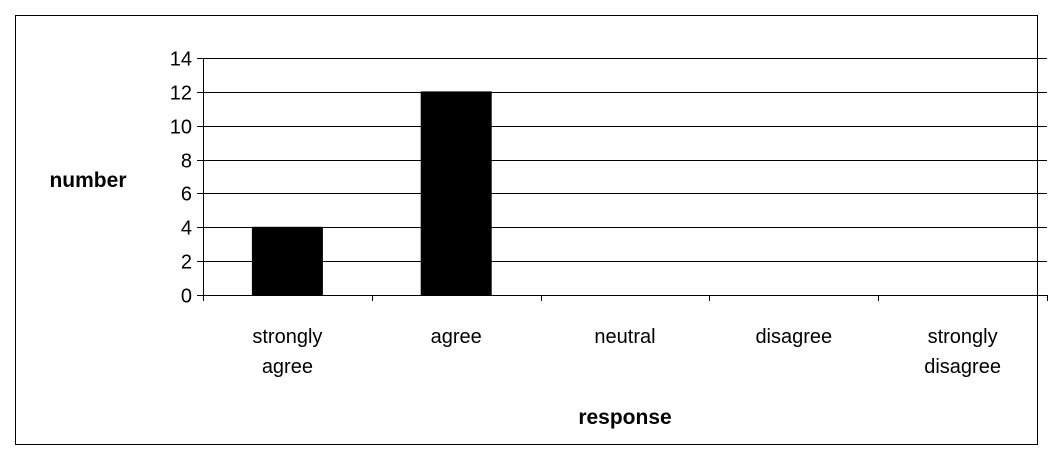 The image size is (1051, 456). I want to click on y-tick-label: 4, so click(186, 229).